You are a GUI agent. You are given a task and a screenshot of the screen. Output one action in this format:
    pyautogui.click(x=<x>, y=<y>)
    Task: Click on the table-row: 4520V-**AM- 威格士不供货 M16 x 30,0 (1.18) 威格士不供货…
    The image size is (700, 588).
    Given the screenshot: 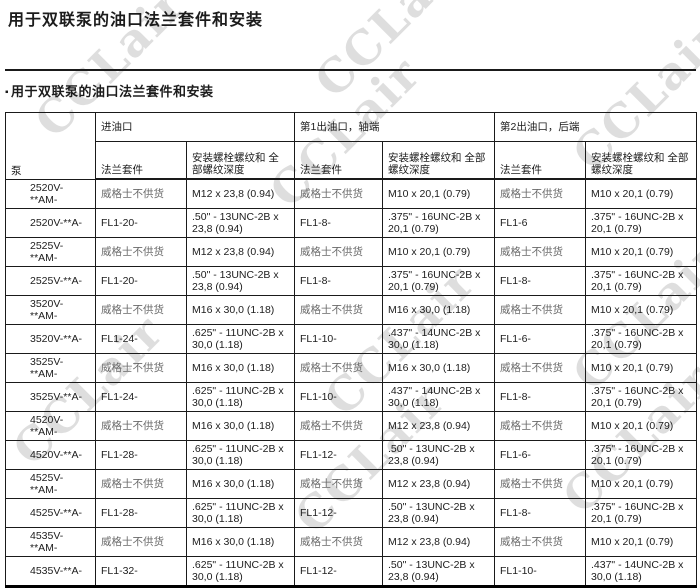 What is the action you would take?
    pyautogui.click(x=351, y=425)
    